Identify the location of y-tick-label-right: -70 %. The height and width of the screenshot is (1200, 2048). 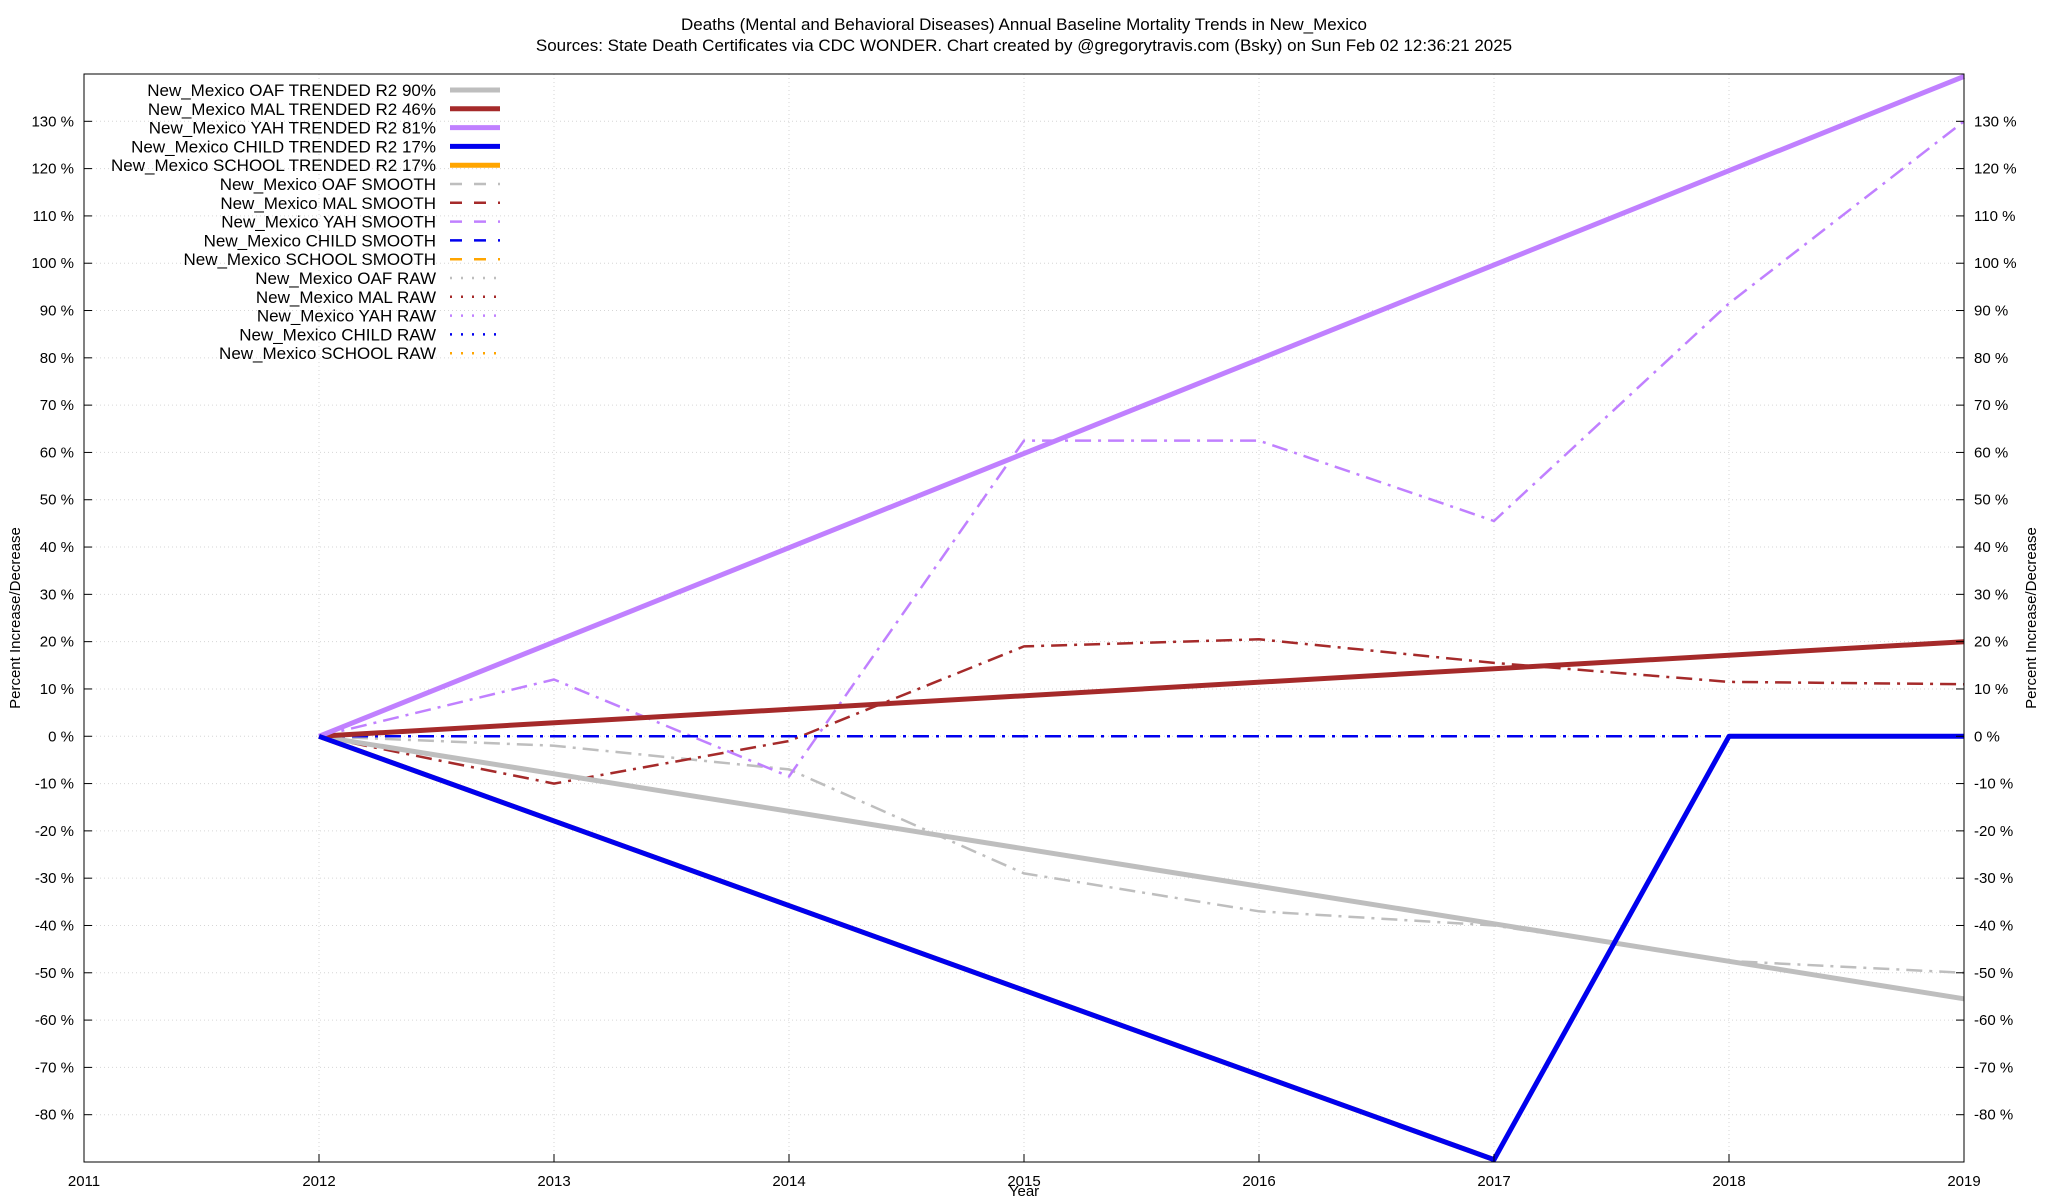
(1993, 1067).